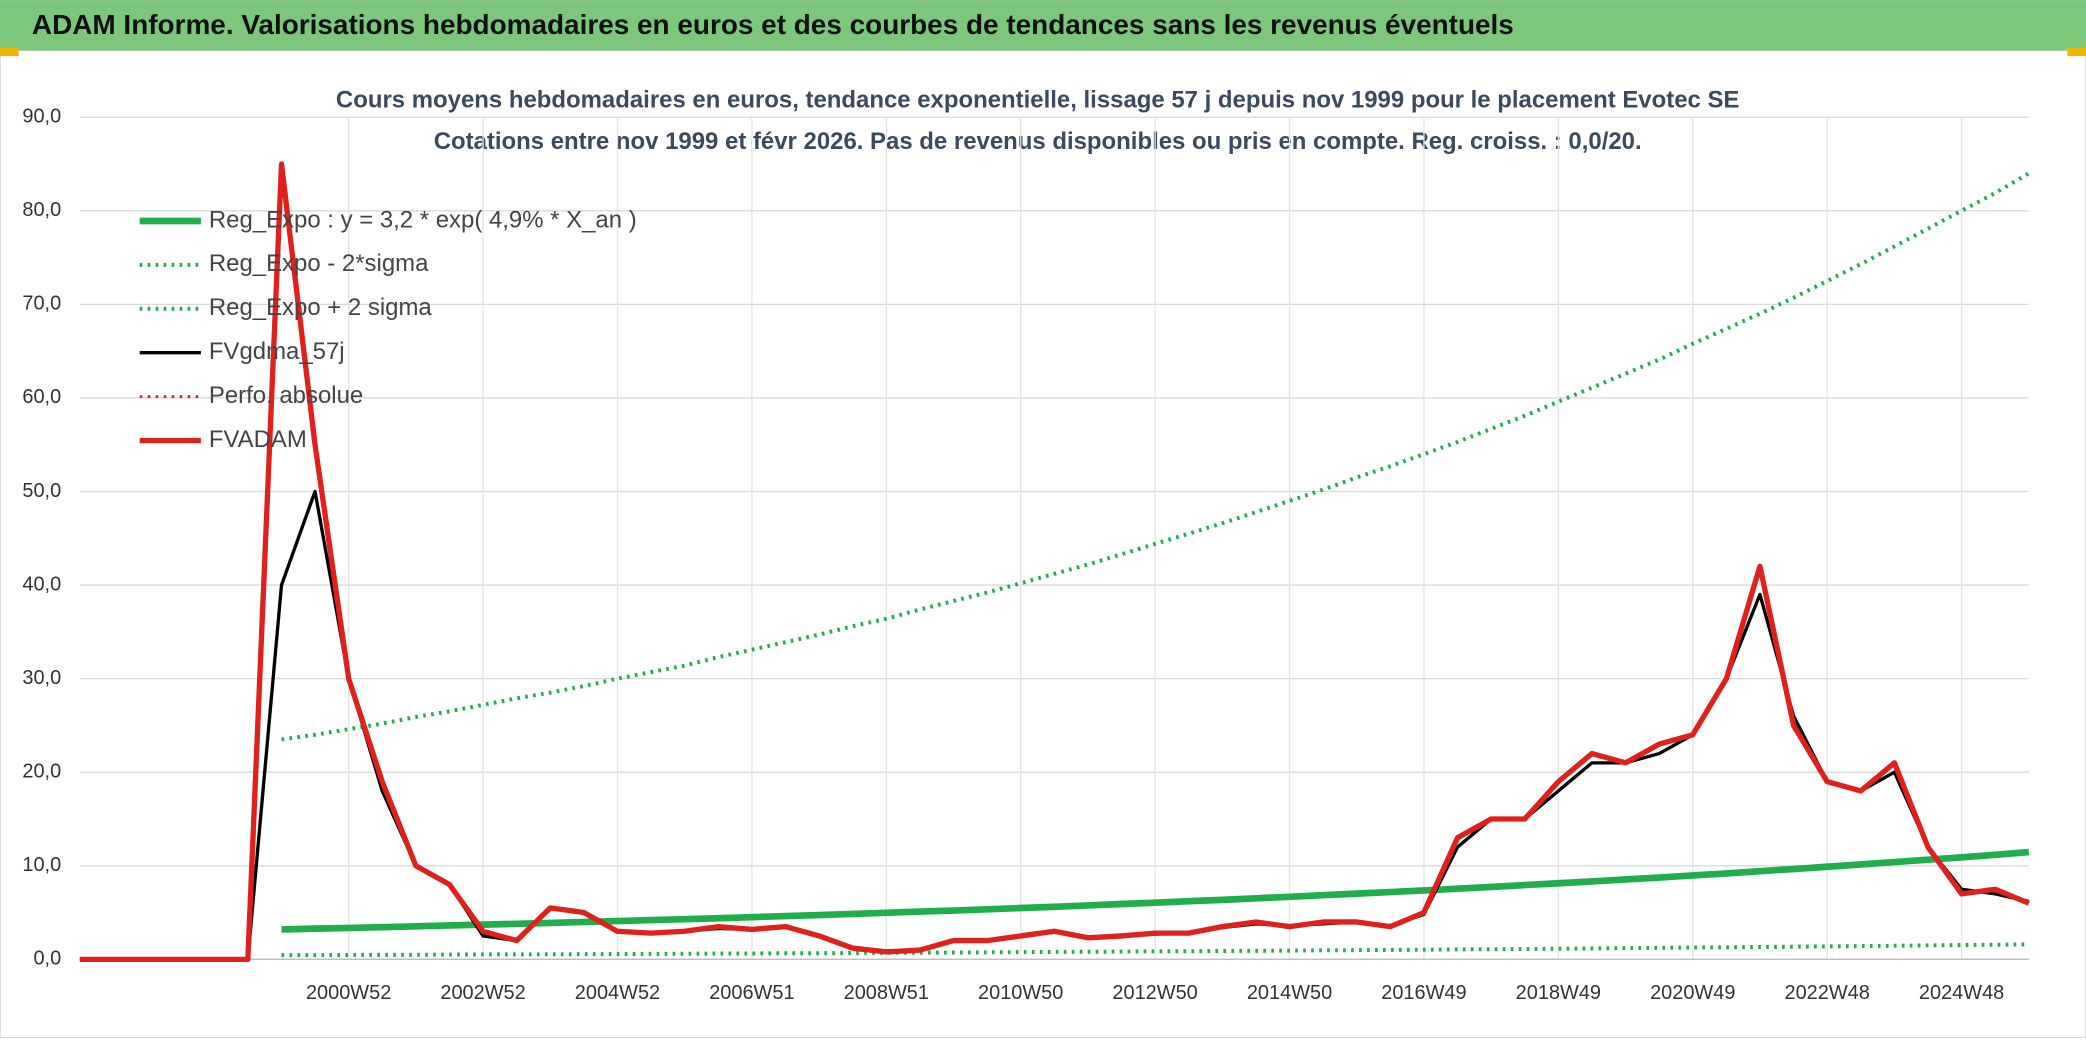  Describe the element at coordinates (47, 959) in the screenshot. I see `y-tick-label: 0,0` at that location.